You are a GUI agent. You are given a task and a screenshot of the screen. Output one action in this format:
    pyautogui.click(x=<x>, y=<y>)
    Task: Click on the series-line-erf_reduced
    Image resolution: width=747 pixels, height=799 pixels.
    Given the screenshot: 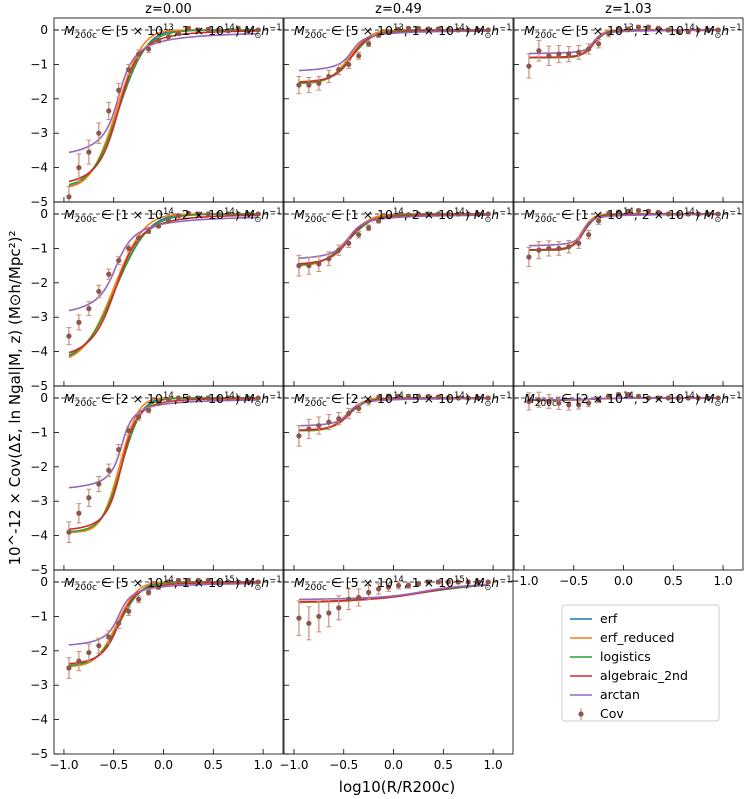 What is the action you would take?
    pyautogui.click(x=163, y=286)
    